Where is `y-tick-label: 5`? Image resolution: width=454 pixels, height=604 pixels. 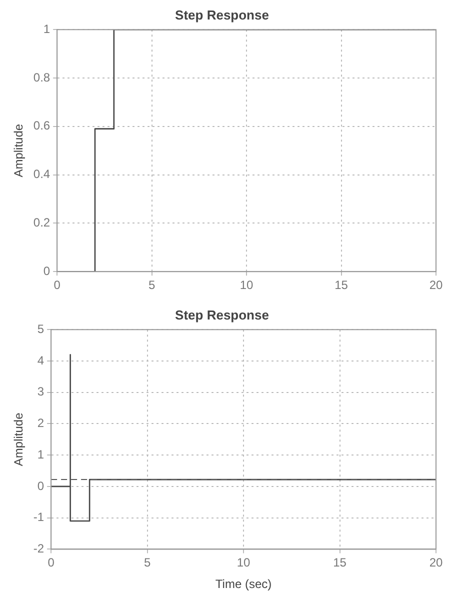 y-tick-label: 5 is located at coordinates (40, 329).